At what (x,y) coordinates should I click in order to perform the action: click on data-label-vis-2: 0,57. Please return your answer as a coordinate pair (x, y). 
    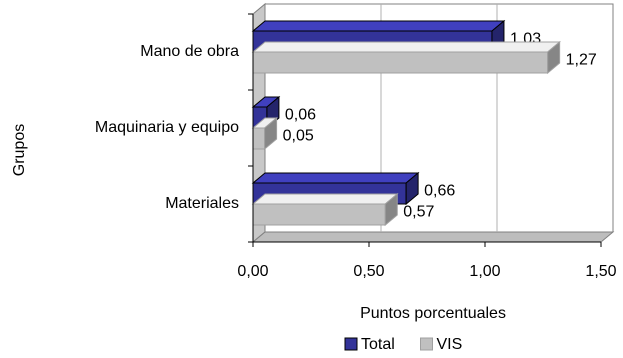
    Looking at the image, I should click on (418, 212).